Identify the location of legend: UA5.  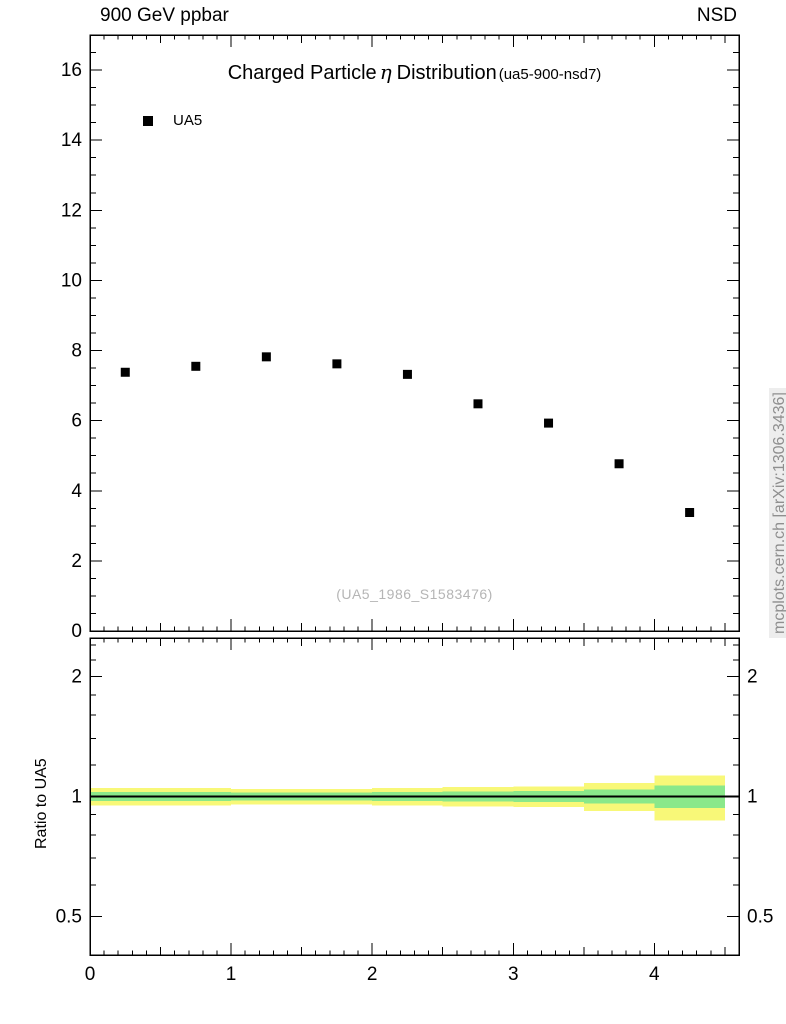
(172, 120).